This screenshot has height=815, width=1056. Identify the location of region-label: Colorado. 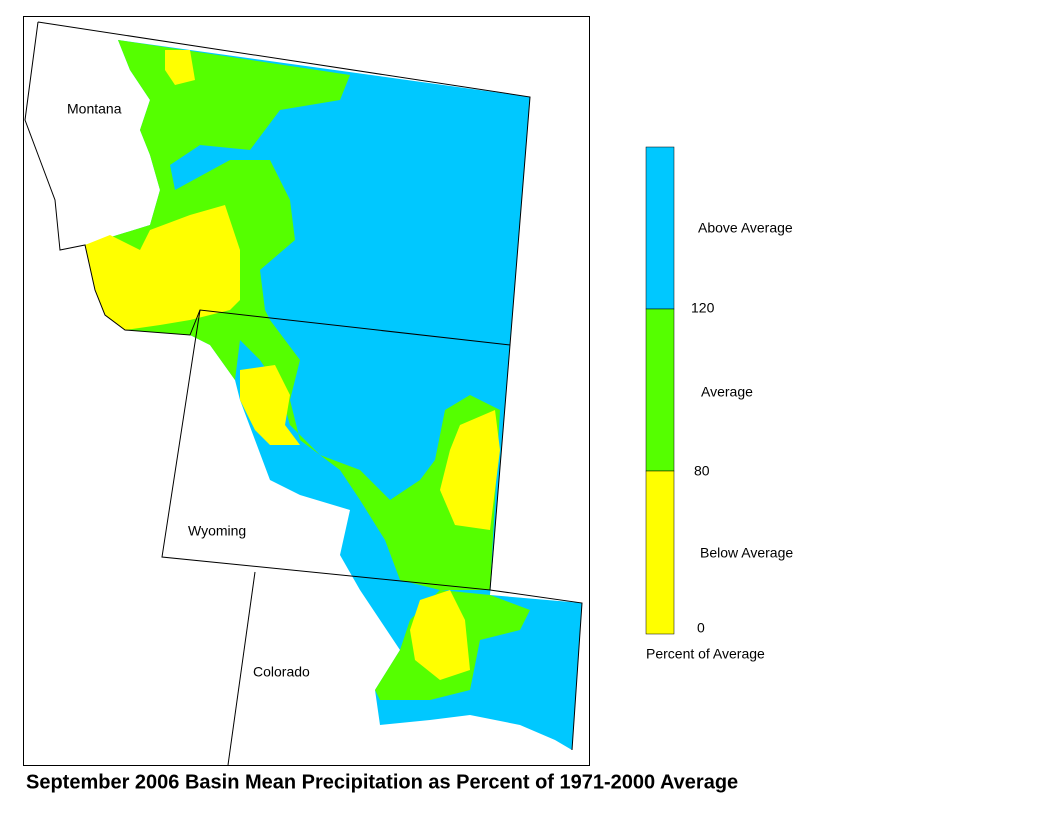
(281, 672).